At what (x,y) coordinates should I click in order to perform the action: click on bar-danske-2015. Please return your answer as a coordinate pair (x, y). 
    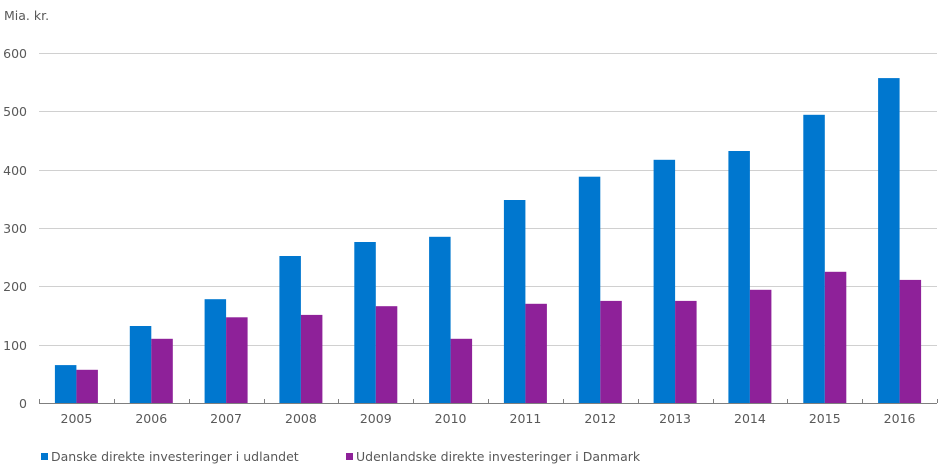
    Looking at the image, I should click on (814, 259).